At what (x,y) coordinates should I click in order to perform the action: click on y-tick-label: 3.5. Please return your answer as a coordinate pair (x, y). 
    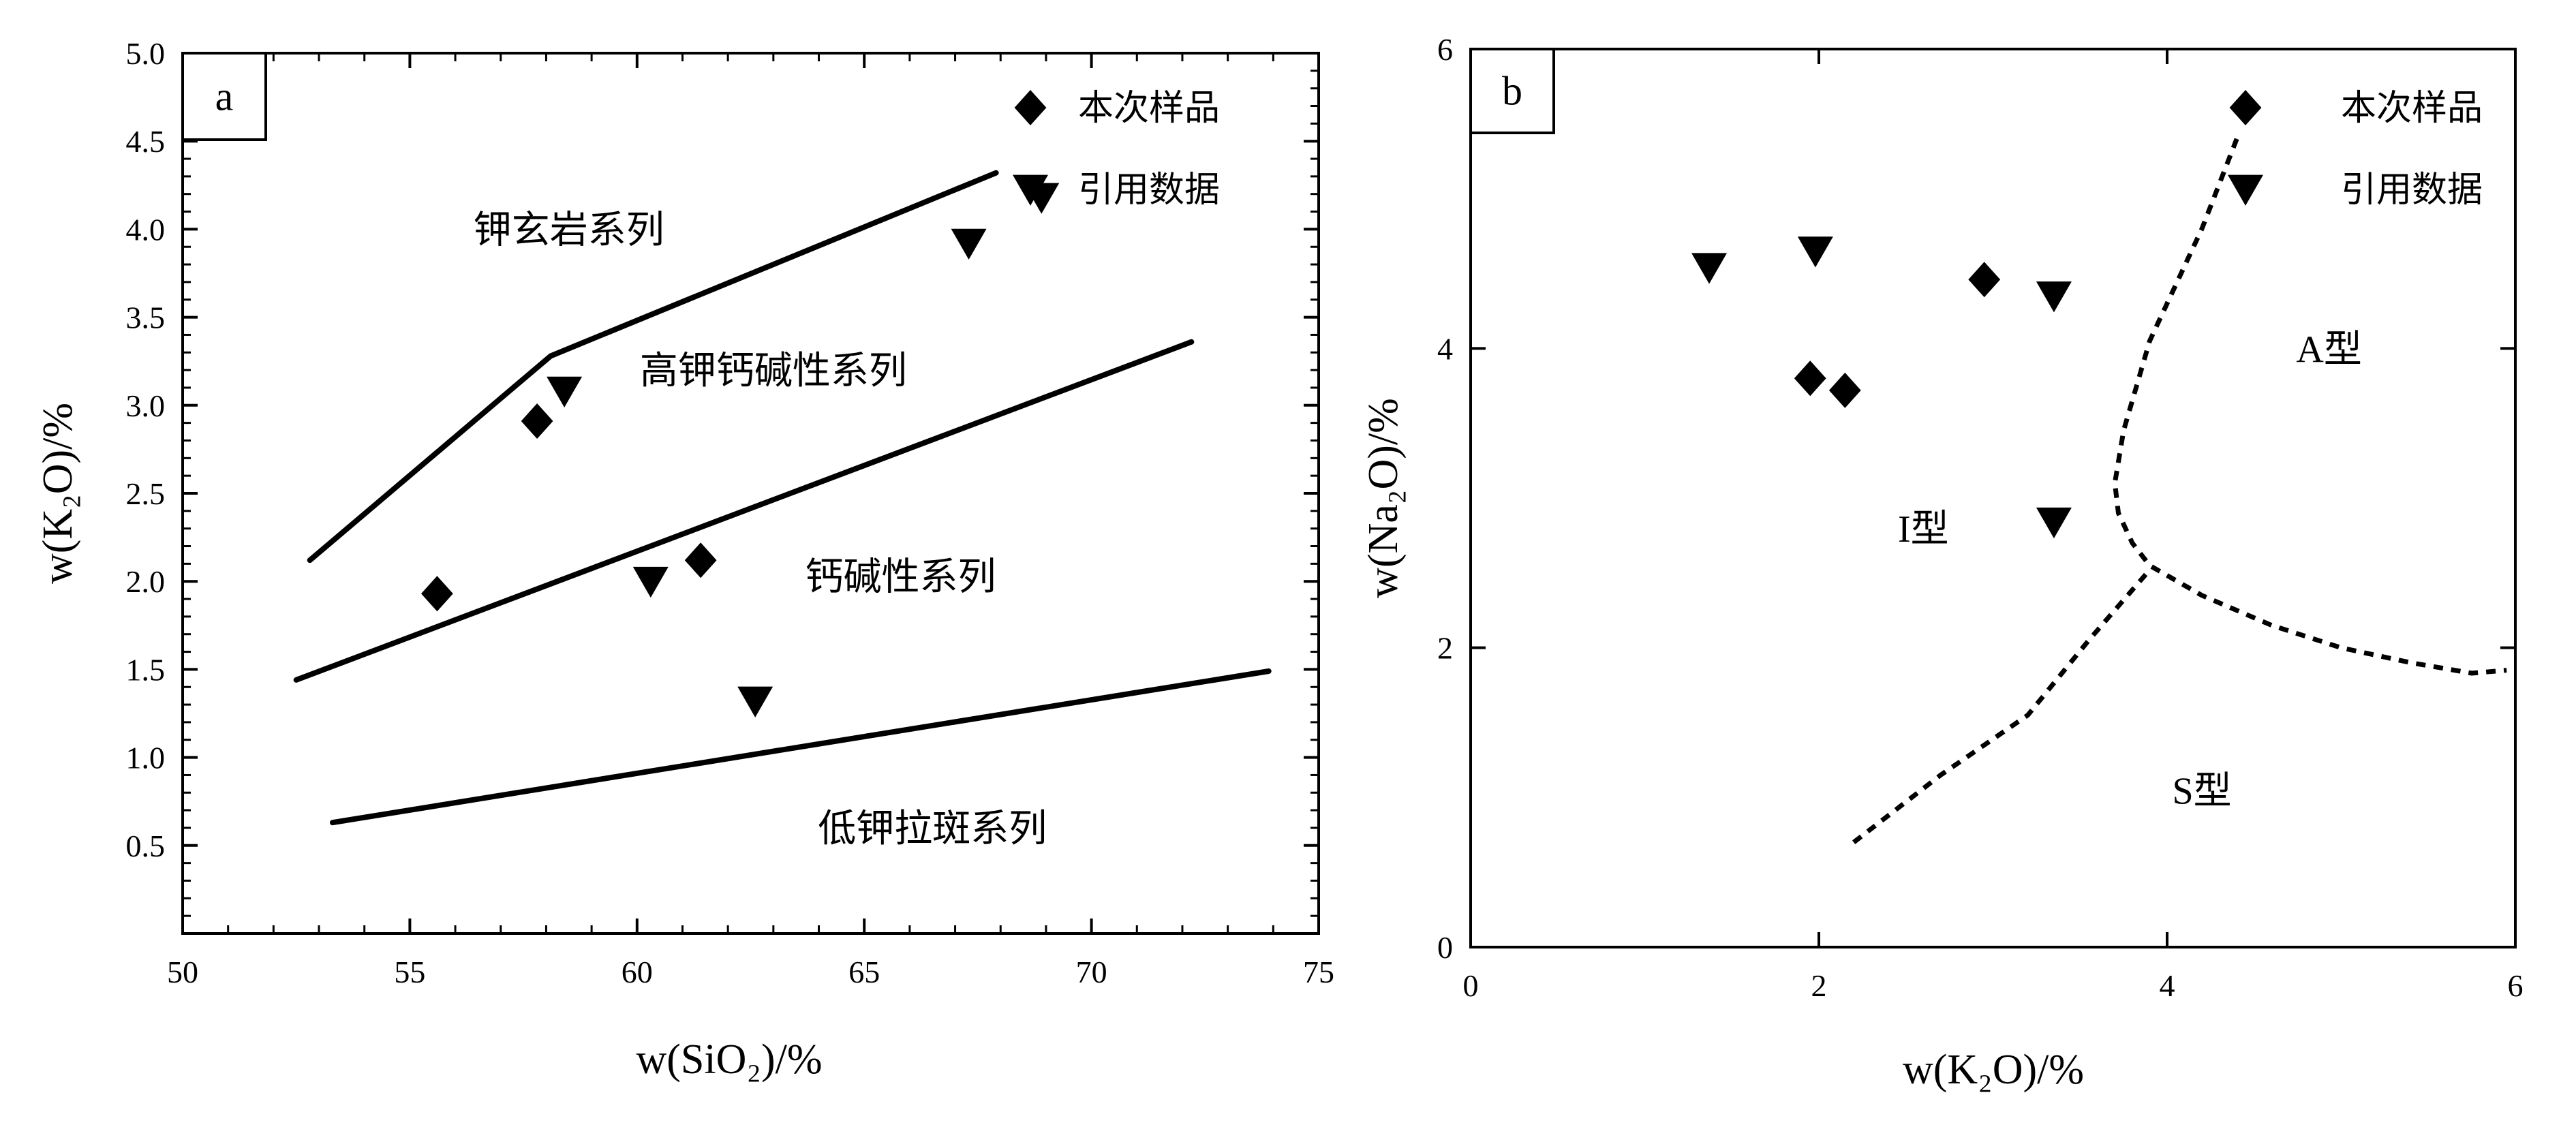
    Looking at the image, I should click on (146, 317).